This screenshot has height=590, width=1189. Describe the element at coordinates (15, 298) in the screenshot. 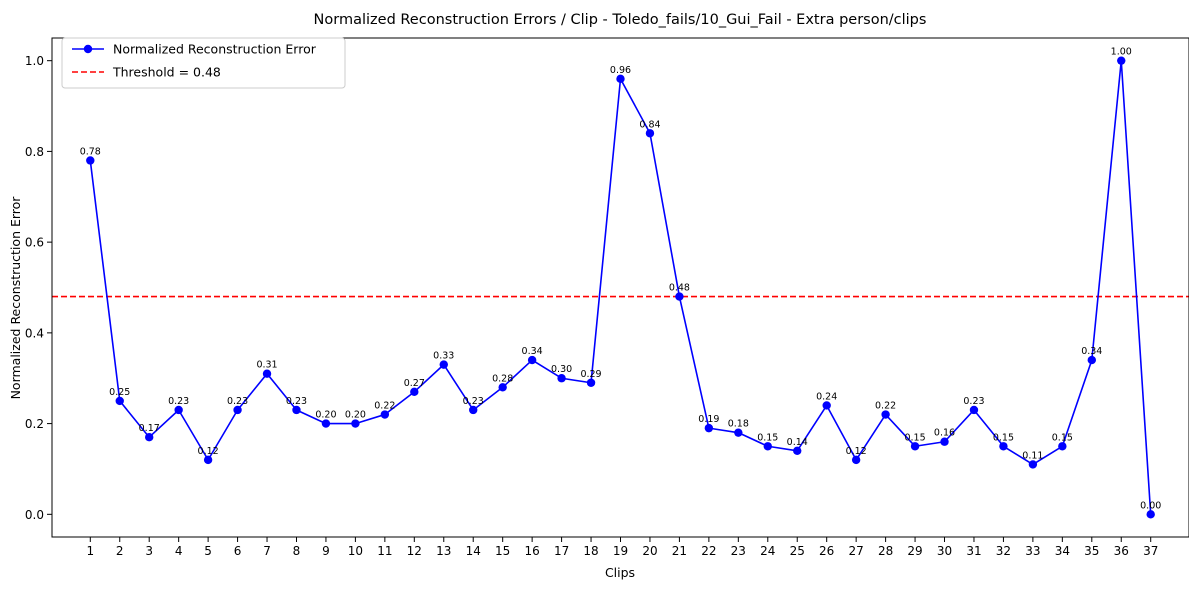

I see `y-axis-label: Normalized Reconstruction Error` at that location.